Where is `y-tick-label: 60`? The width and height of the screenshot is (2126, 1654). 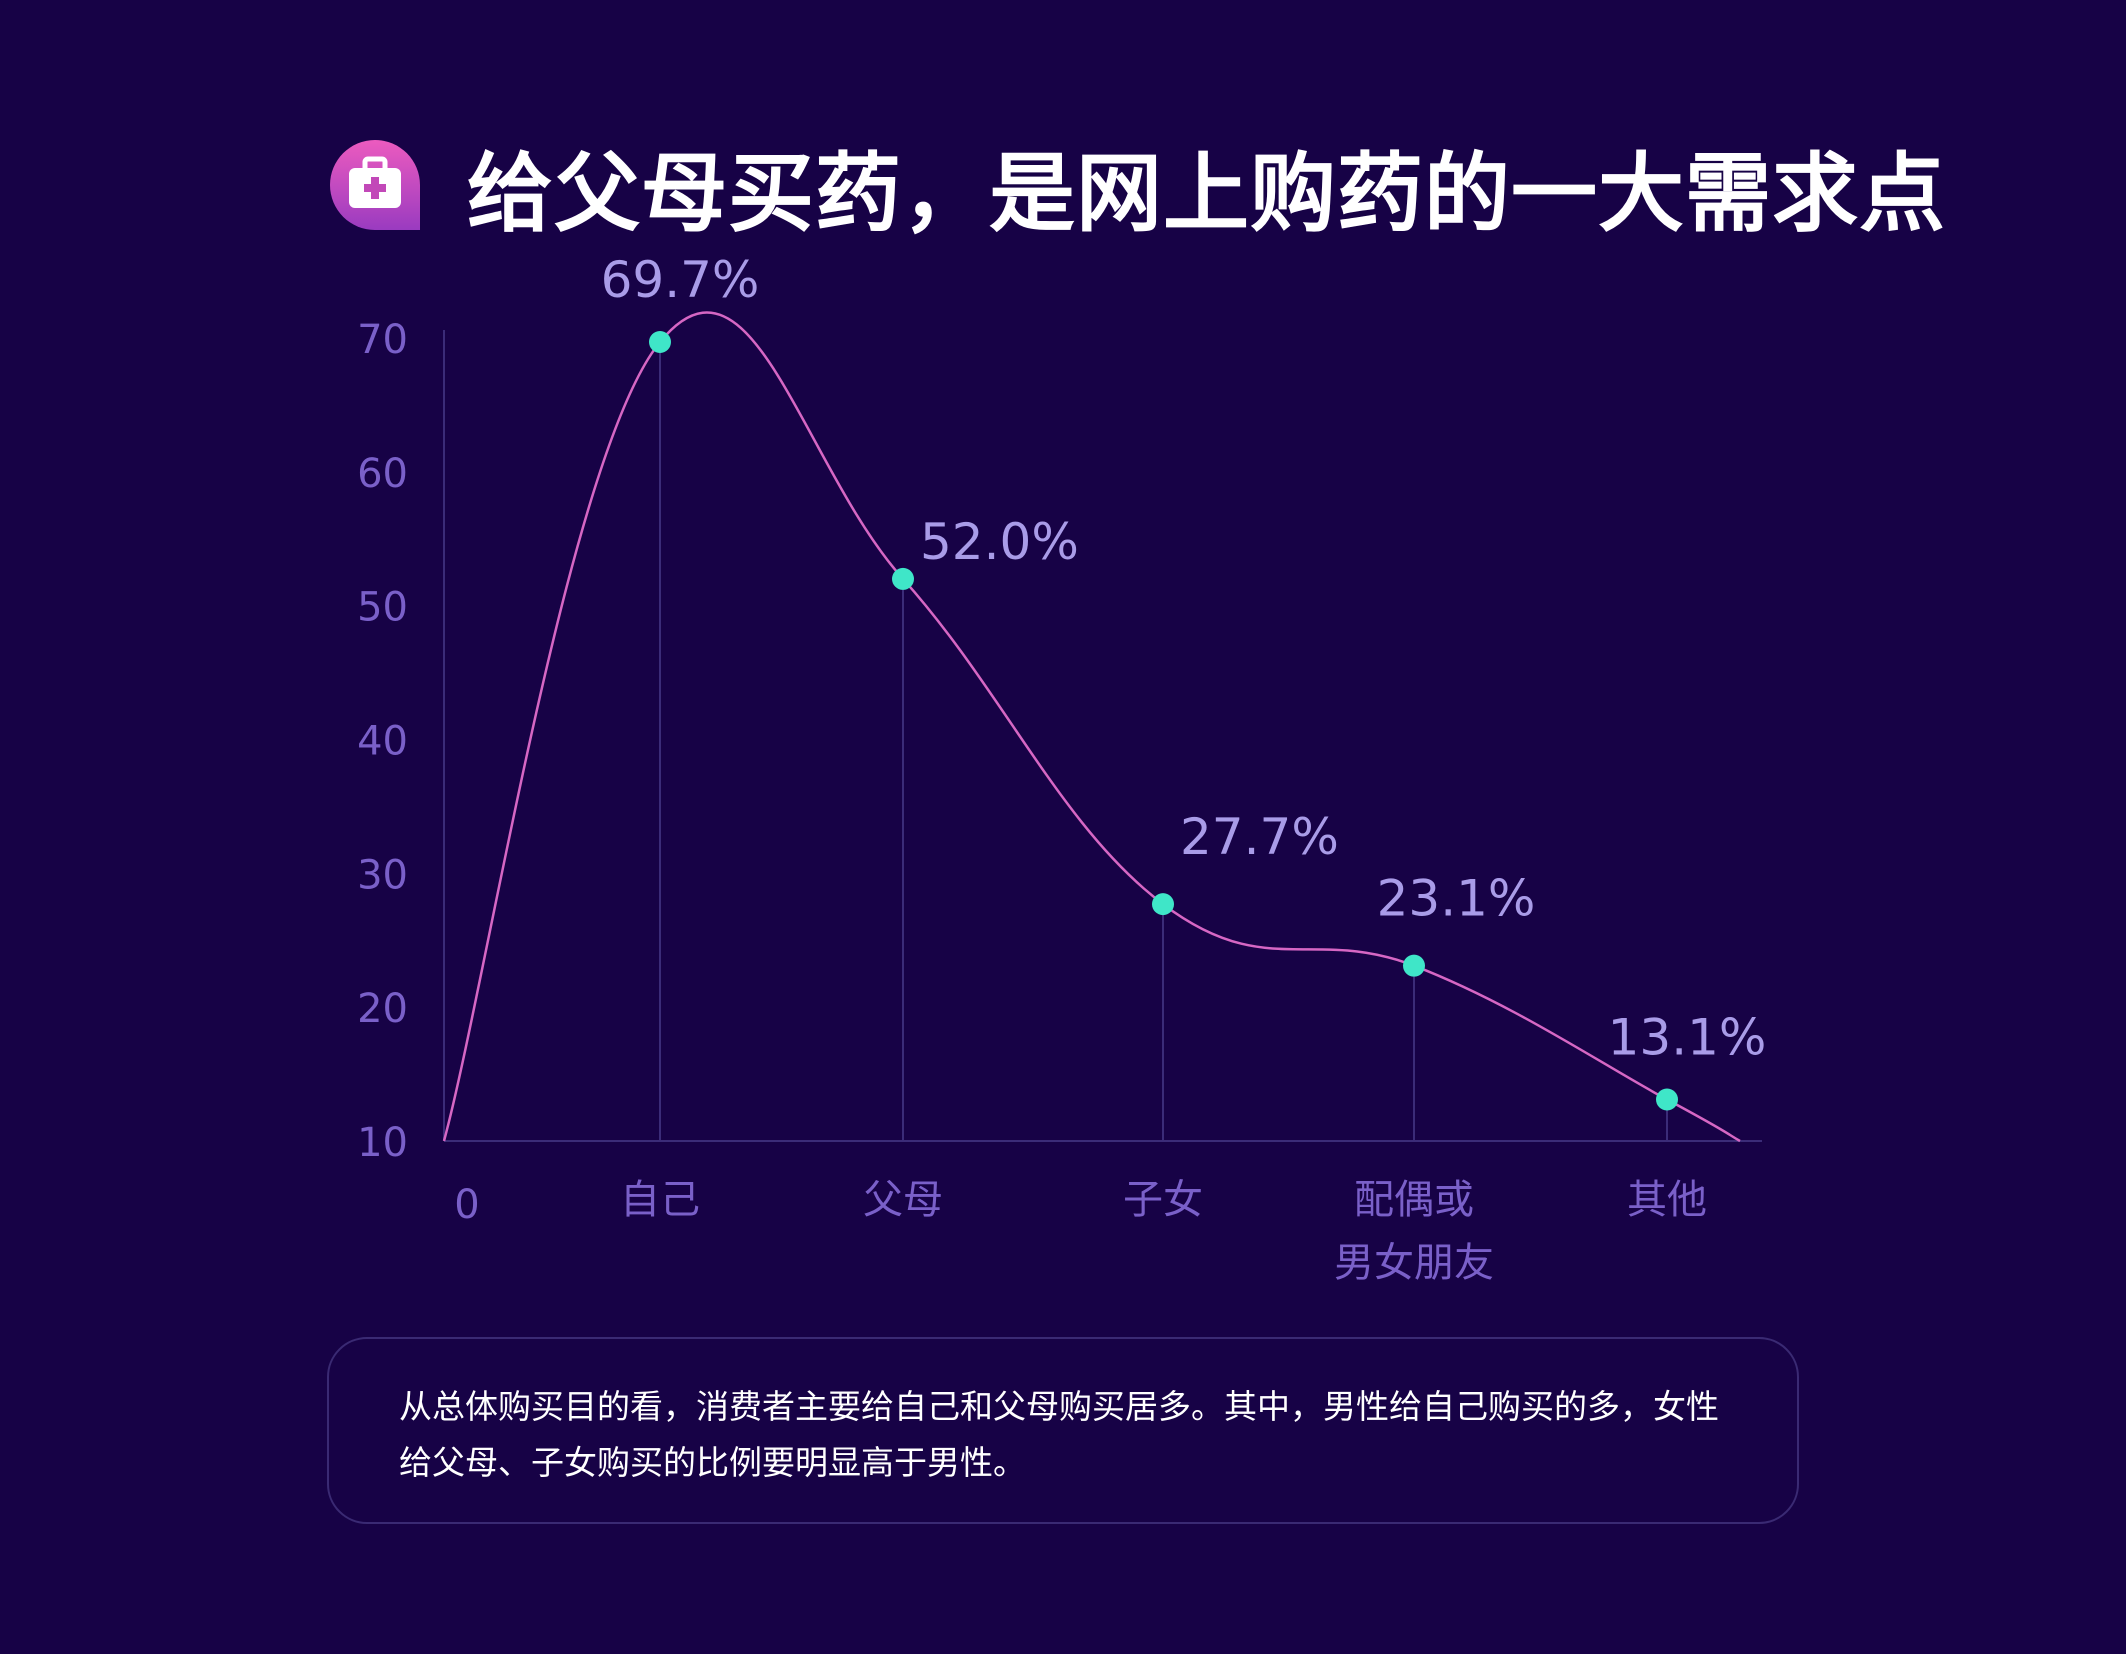 y-tick-label: 60 is located at coordinates (382, 474).